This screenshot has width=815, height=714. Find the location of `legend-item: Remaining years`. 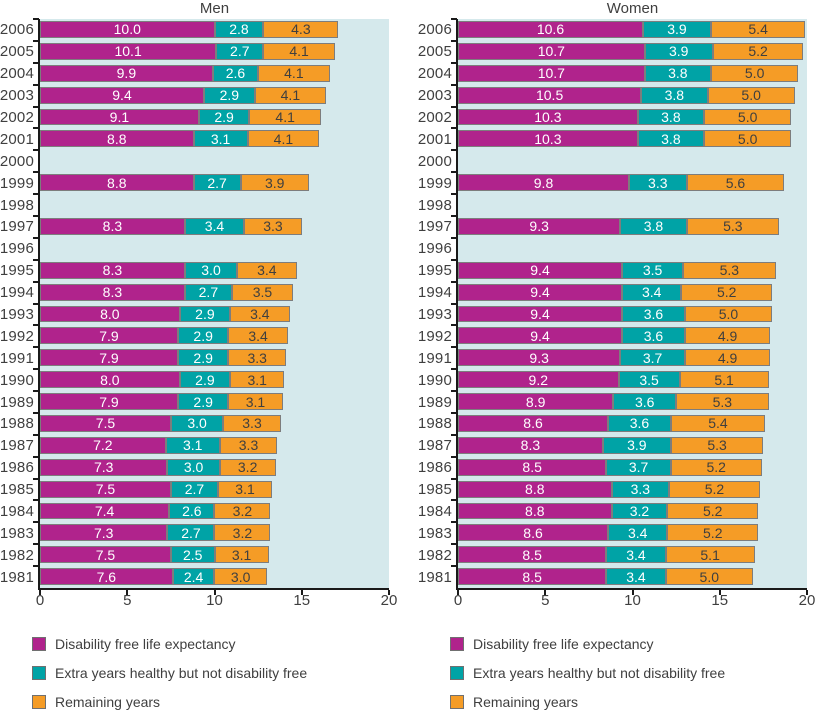

legend-item: Remaining years is located at coordinates (587, 702).